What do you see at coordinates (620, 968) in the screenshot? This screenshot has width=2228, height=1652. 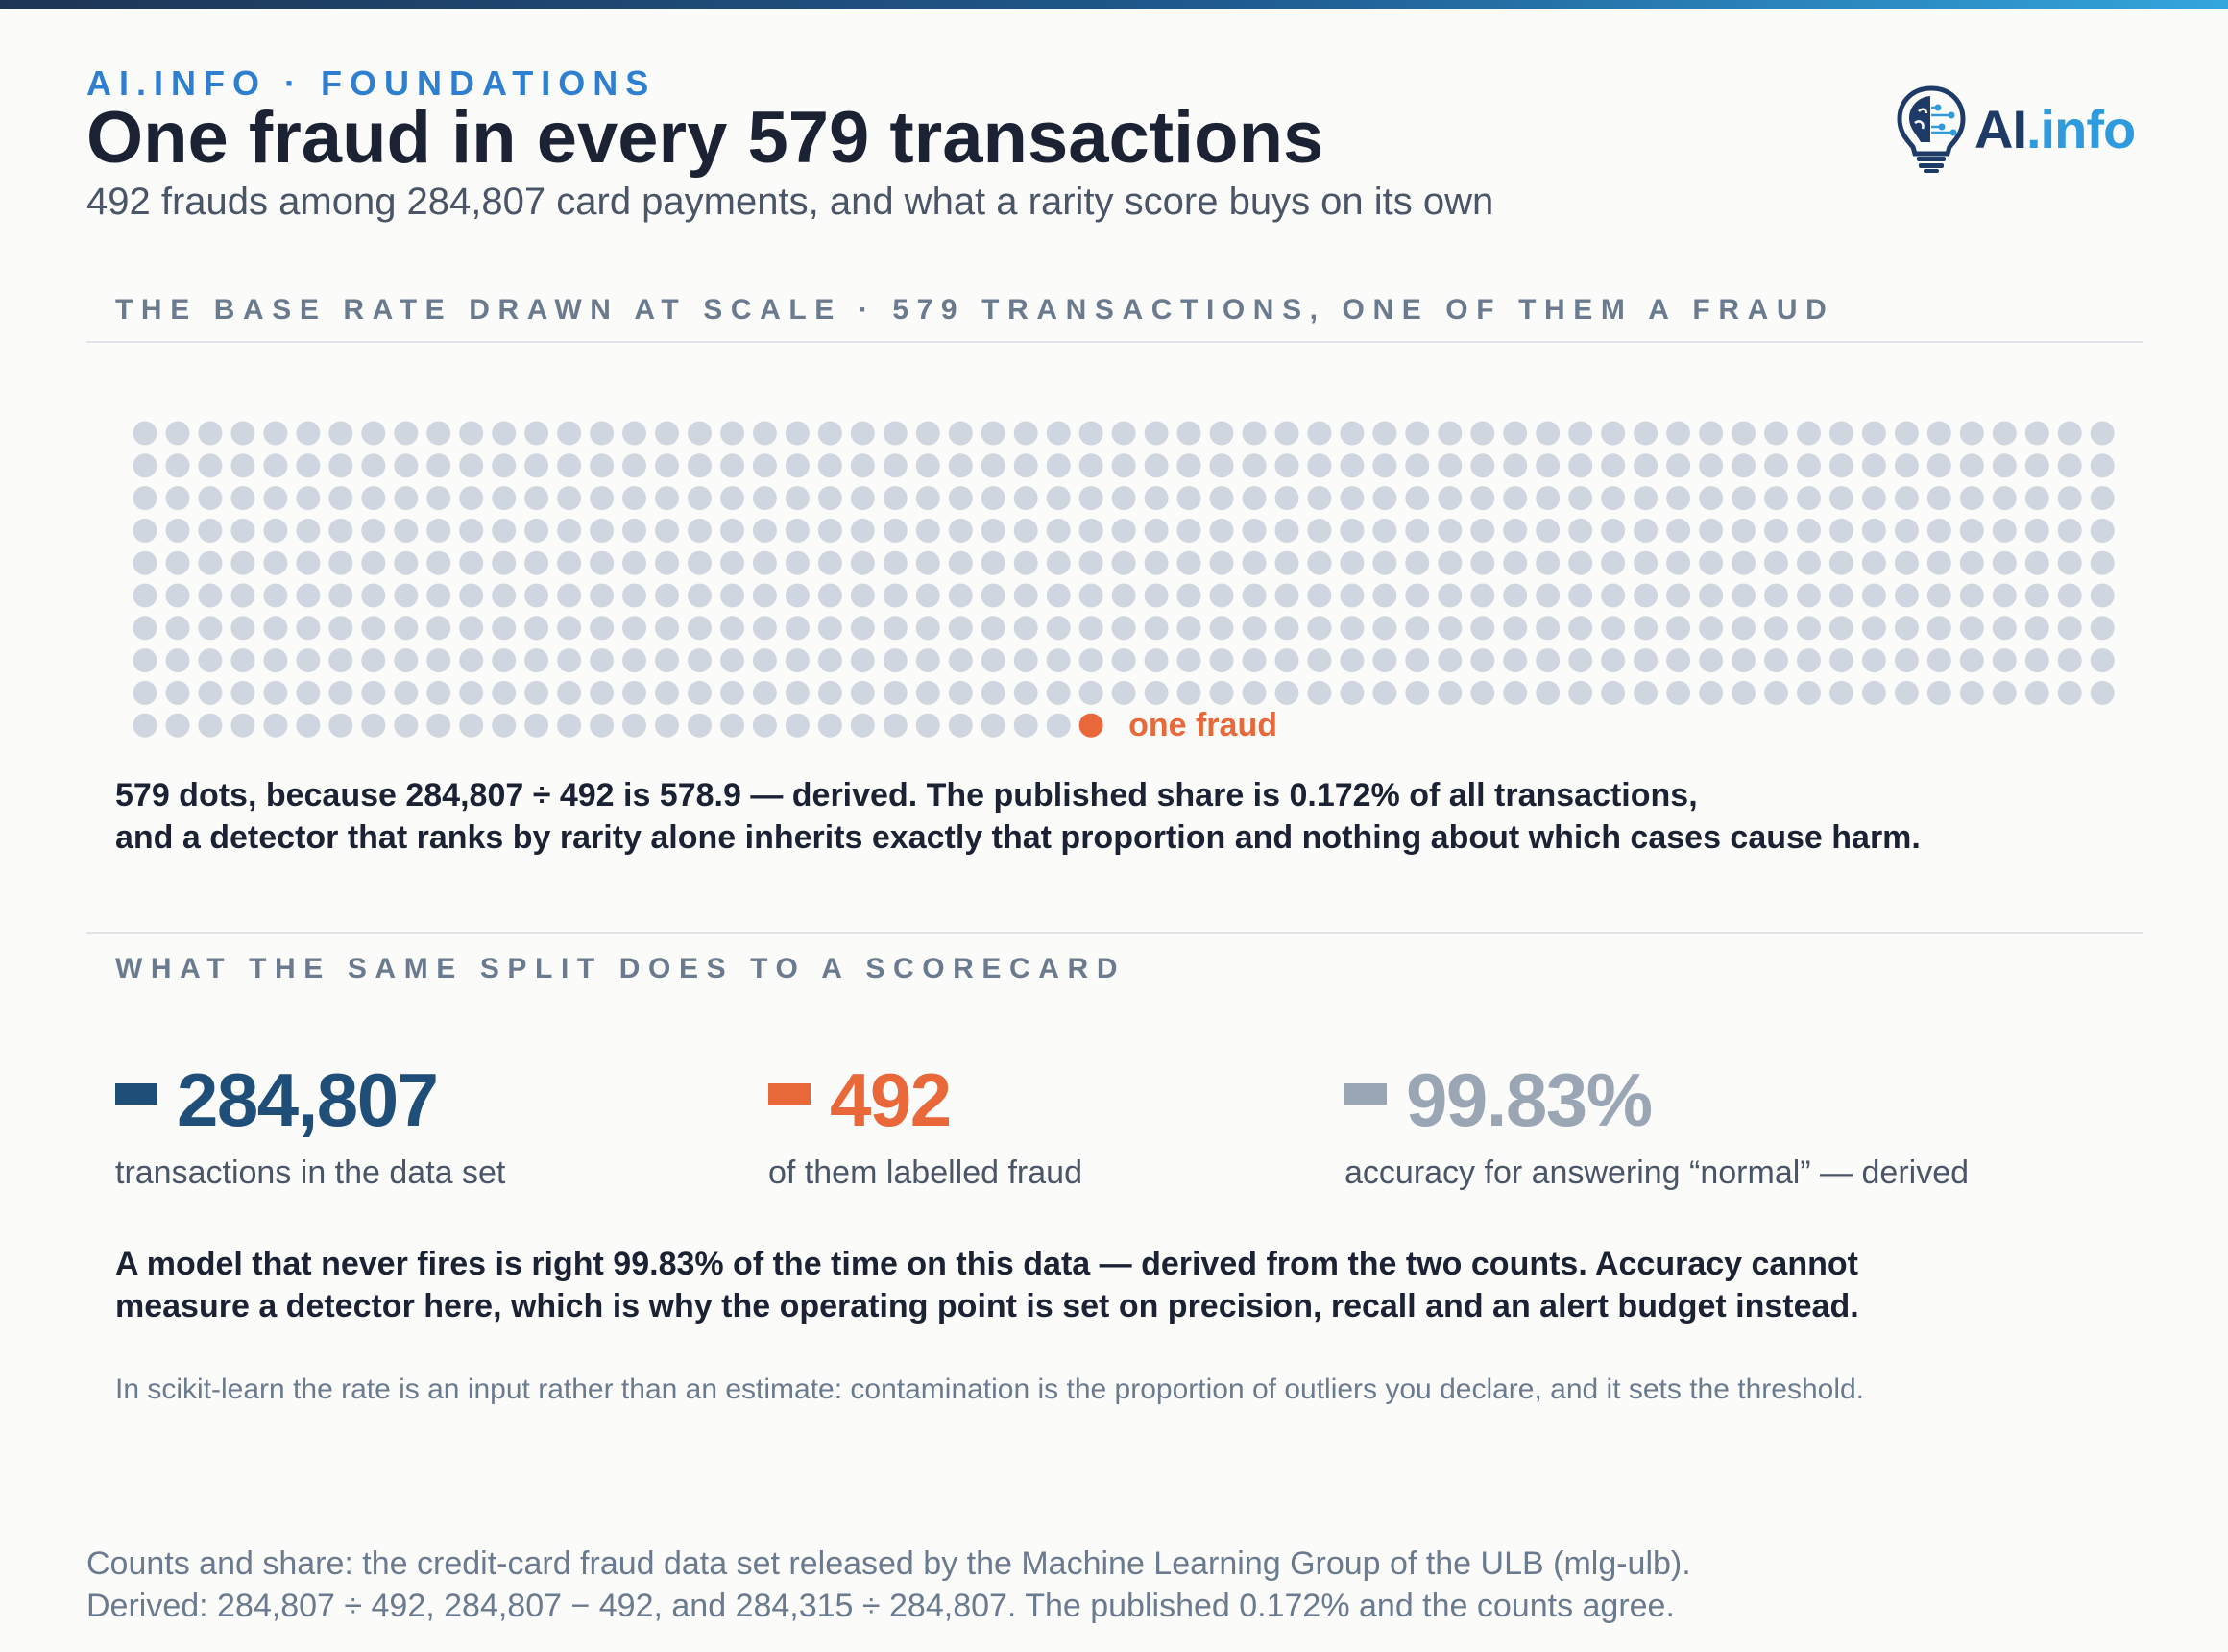 I see `section-label-scorecard: WHAT THE SAME SPLIT DOES TO A SCORECARD` at bounding box center [620, 968].